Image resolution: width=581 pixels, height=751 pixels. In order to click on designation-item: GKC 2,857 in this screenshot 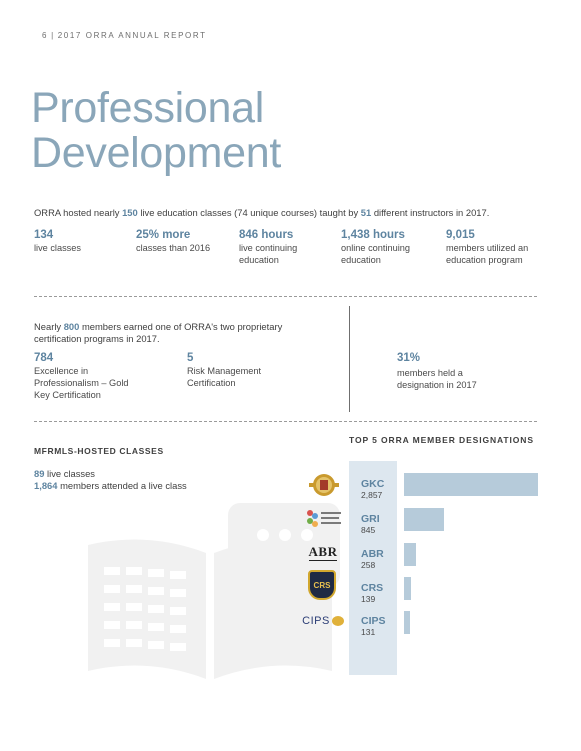, I will do `click(372, 489)`.